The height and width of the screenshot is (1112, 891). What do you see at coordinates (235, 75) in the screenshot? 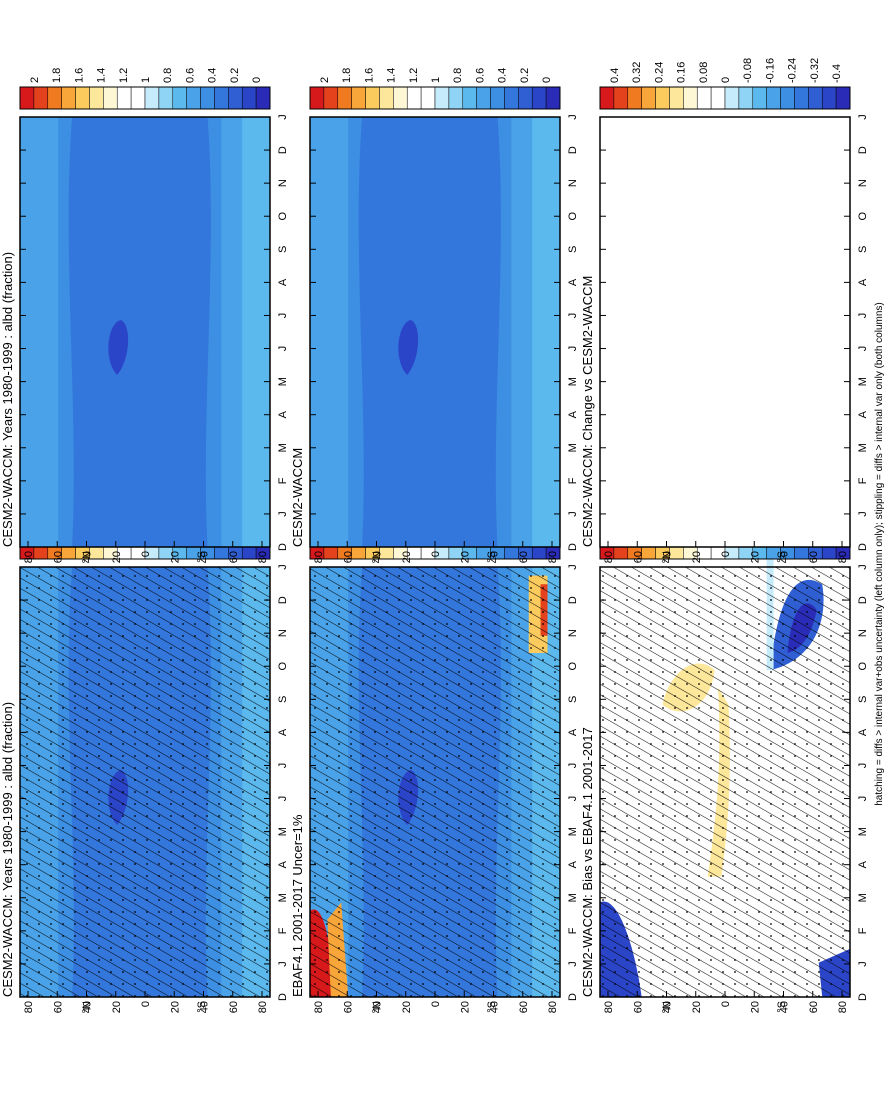
I see `colorbar-label: 0.2` at bounding box center [235, 75].